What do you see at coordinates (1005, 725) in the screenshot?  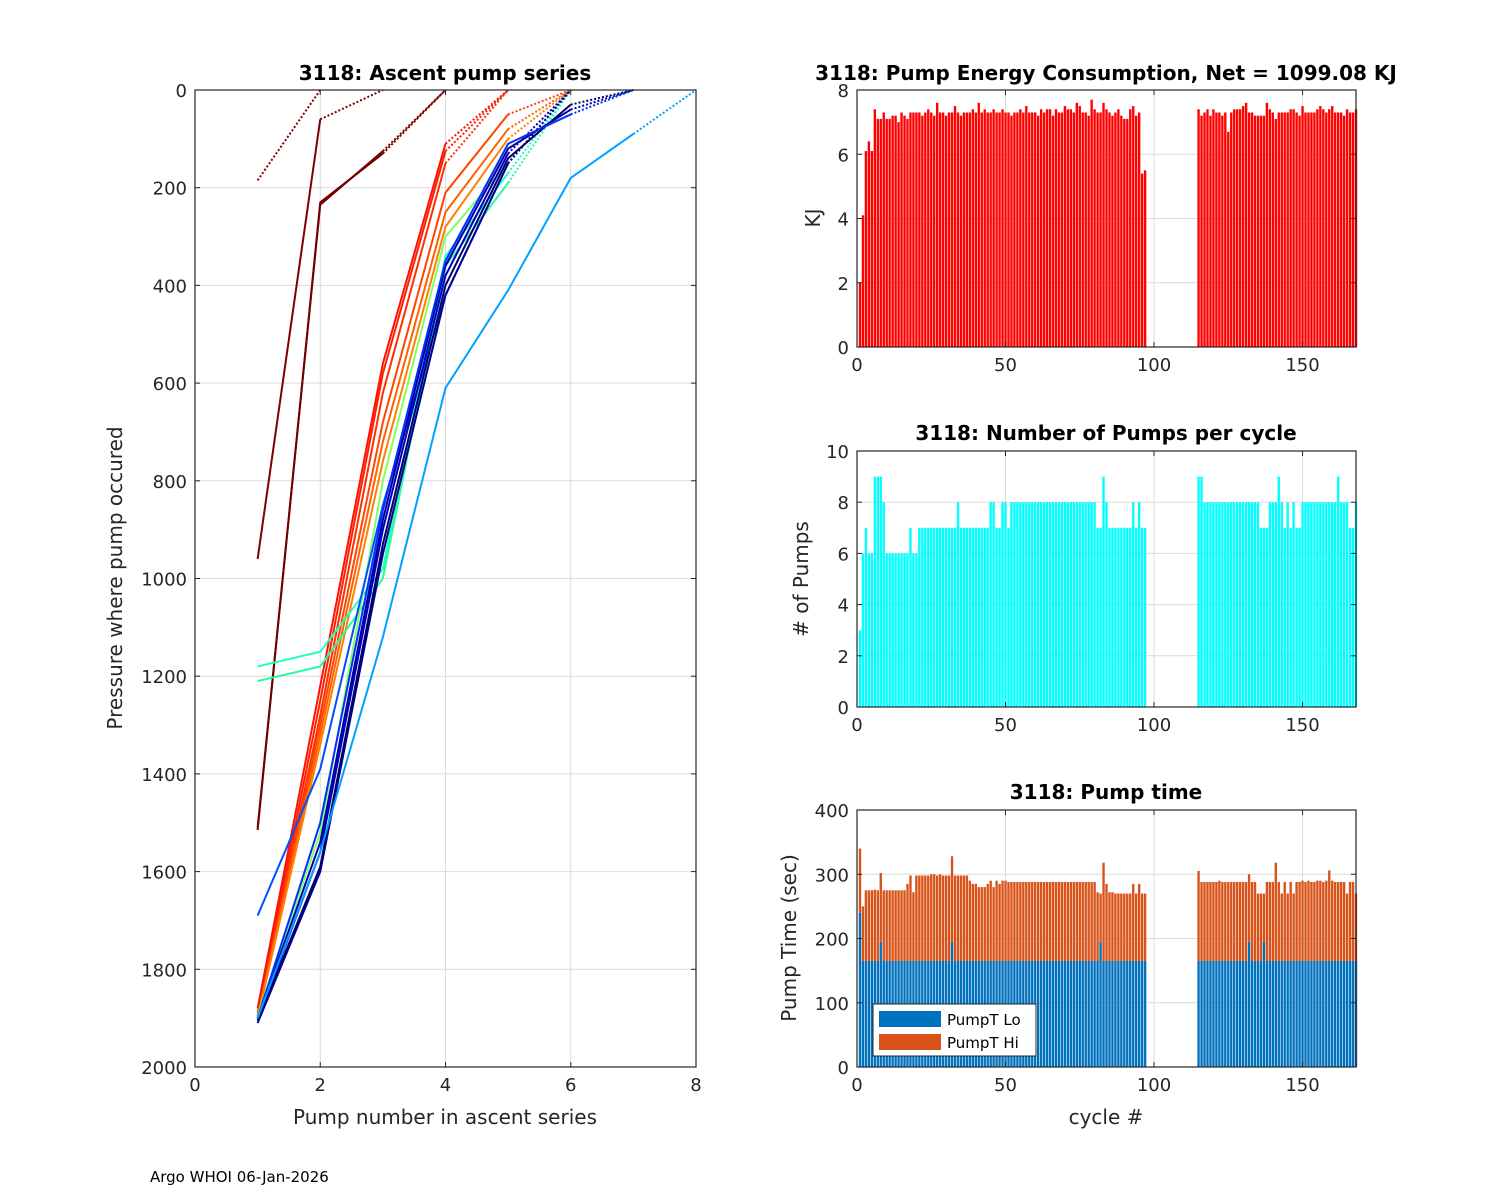 I see `x-tick-label: 50` at bounding box center [1005, 725].